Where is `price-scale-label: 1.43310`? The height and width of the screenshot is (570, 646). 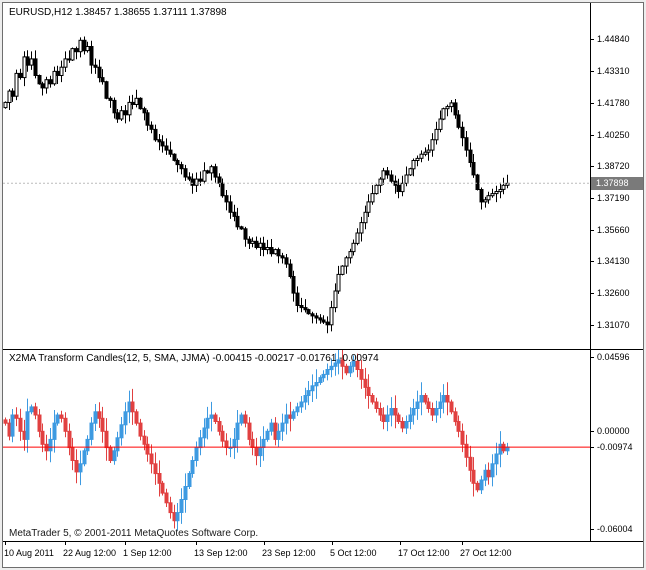 price-scale-label: 1.43310 is located at coordinates (613, 71).